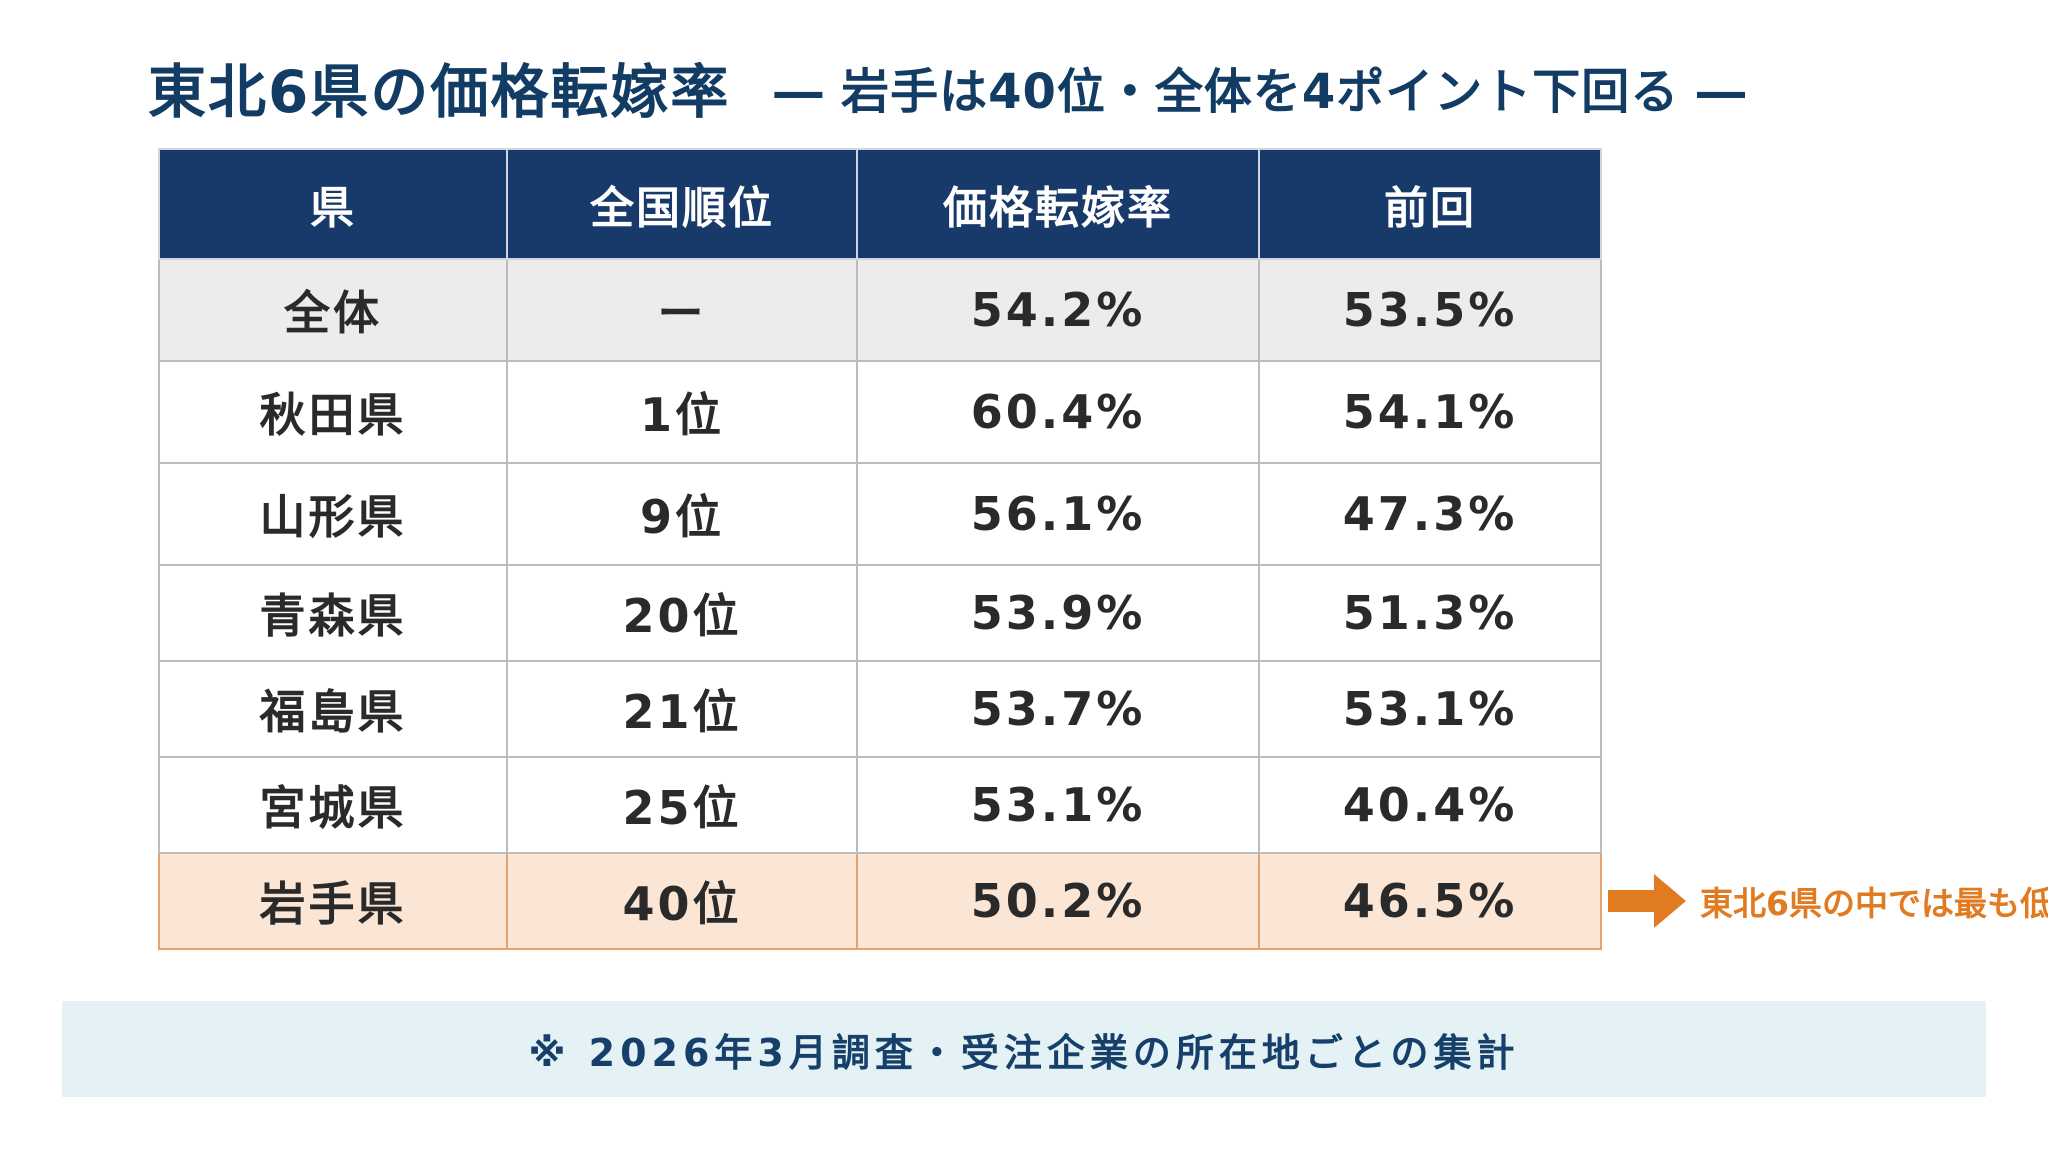 The image size is (2048, 1152). Describe the element at coordinates (1024, 1052) in the screenshot. I see `footnote-text: ※ 2026年3月調査・受注企業の所在地ごとの集計` at that location.